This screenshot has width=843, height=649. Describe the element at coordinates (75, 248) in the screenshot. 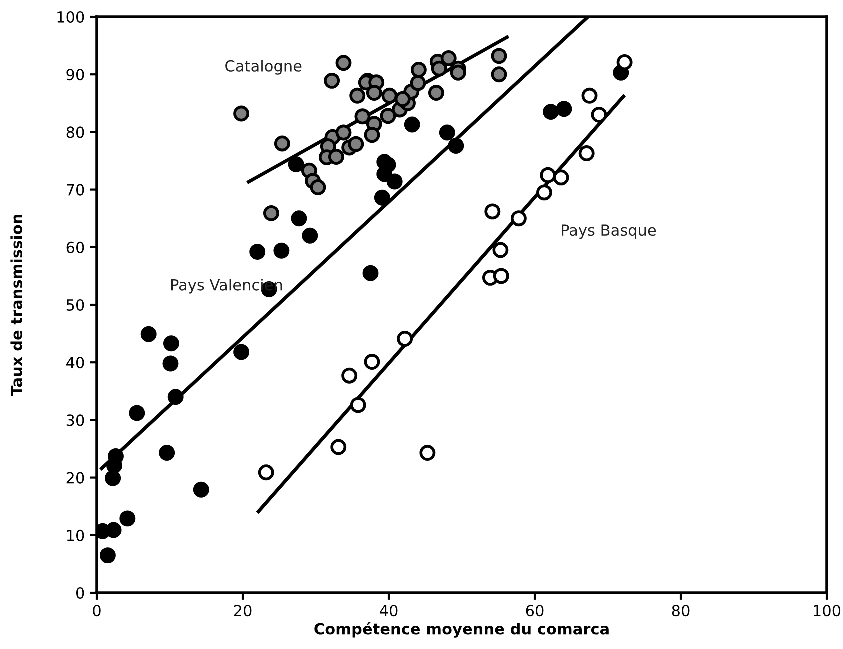

I see `y-tick-label: 60` at that location.